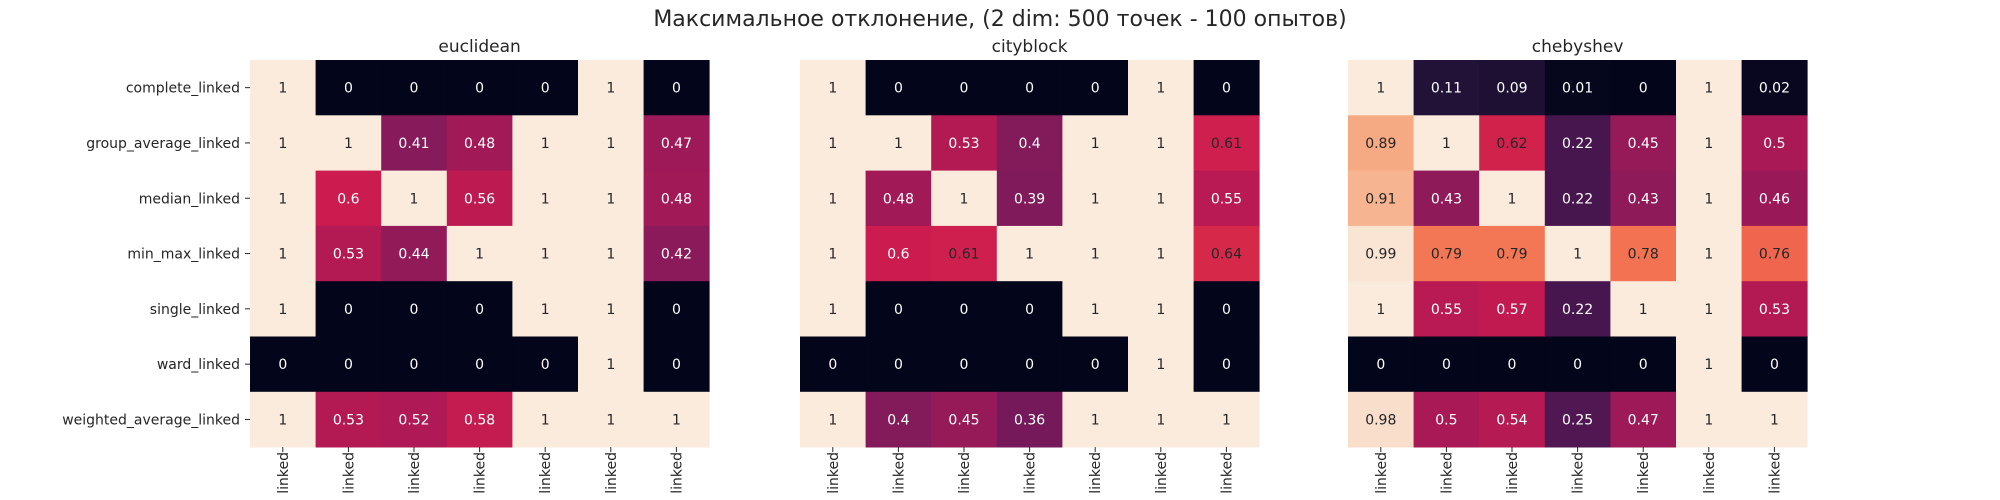 The height and width of the screenshot is (500, 2000). I want to click on cell-value-label: 0.41, so click(413, 144).